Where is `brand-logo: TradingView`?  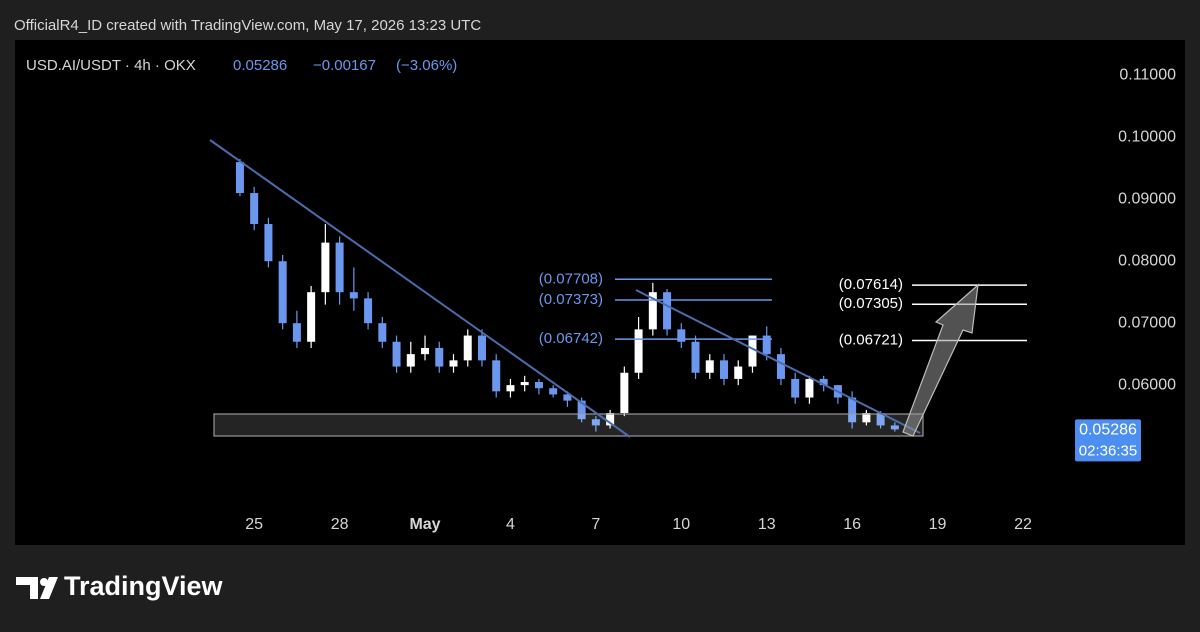
brand-logo: TradingView is located at coordinates (120, 586).